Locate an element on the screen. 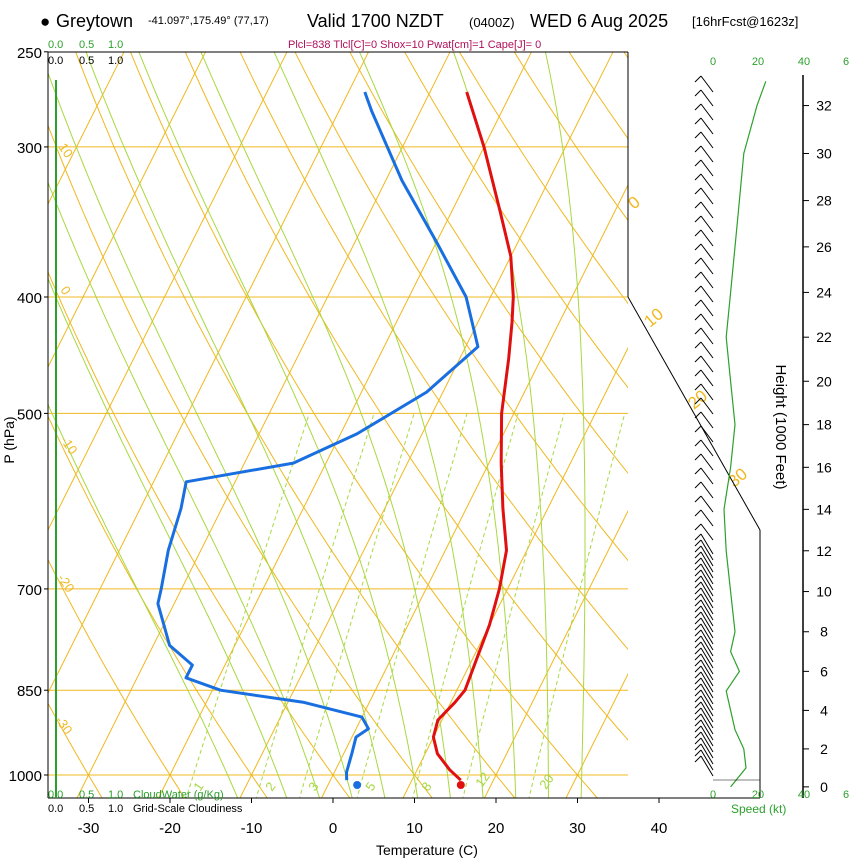 This screenshot has height=860, width=850. speed-axis-title: Speed (kt) is located at coordinates (758, 809).